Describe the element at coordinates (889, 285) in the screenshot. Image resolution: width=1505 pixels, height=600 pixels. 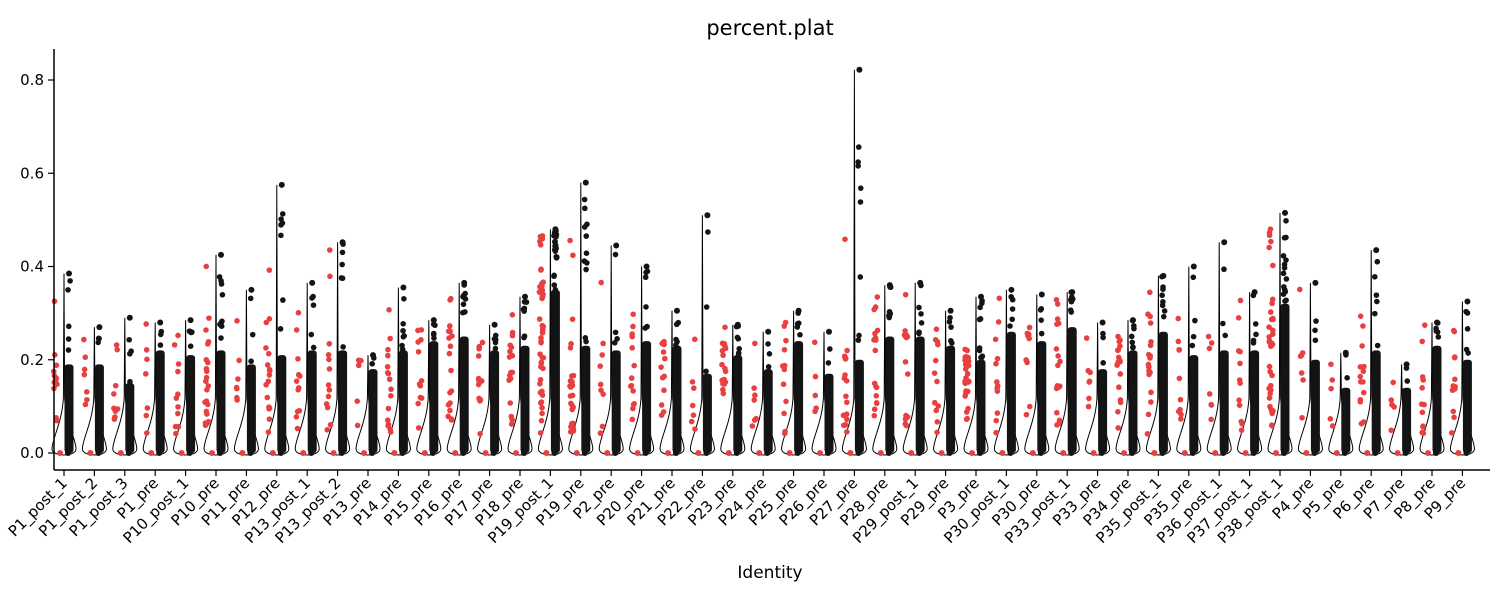
I see `max-point-P28_pre` at that location.